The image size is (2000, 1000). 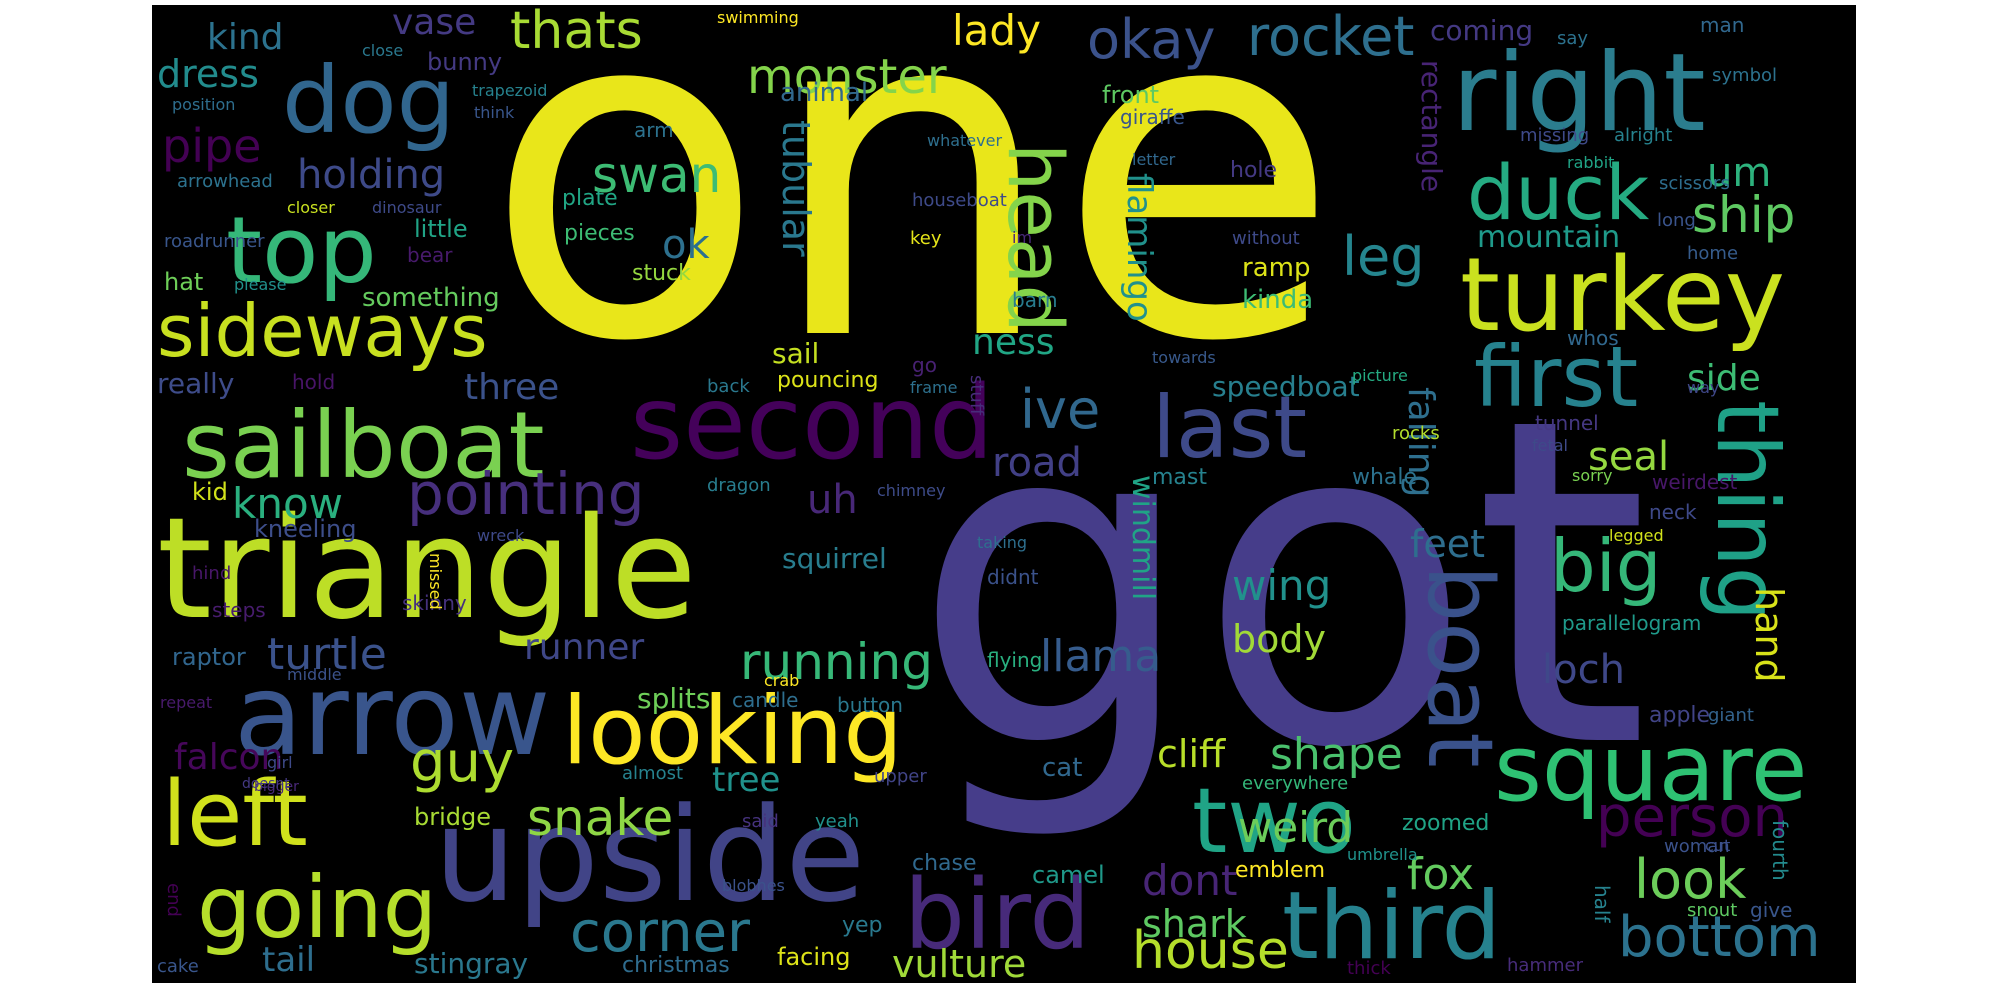 What do you see at coordinates (1022, 237) in the screenshot?
I see `word-go: im` at bounding box center [1022, 237].